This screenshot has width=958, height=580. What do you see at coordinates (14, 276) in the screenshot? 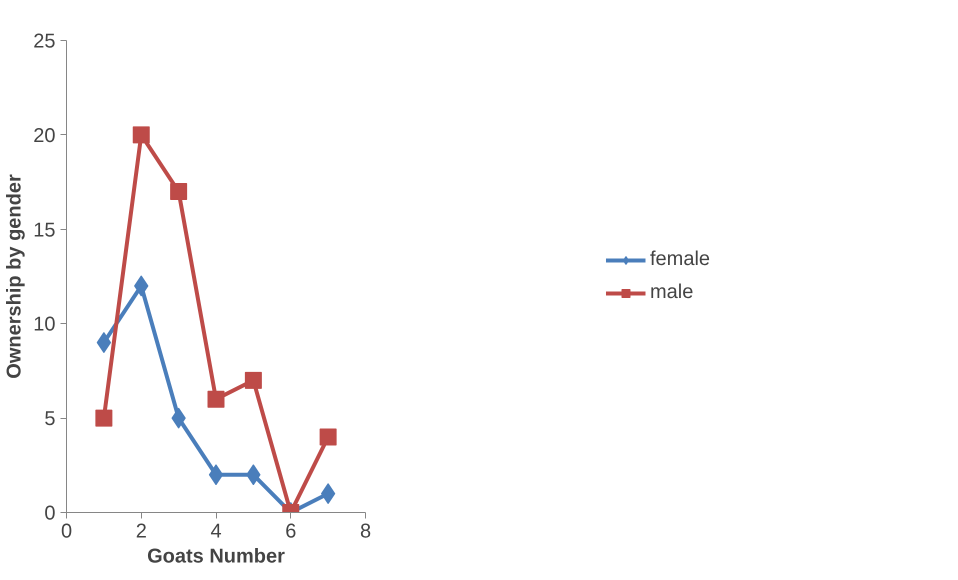
I see `y-axis-title: Ownership by gender` at bounding box center [14, 276].